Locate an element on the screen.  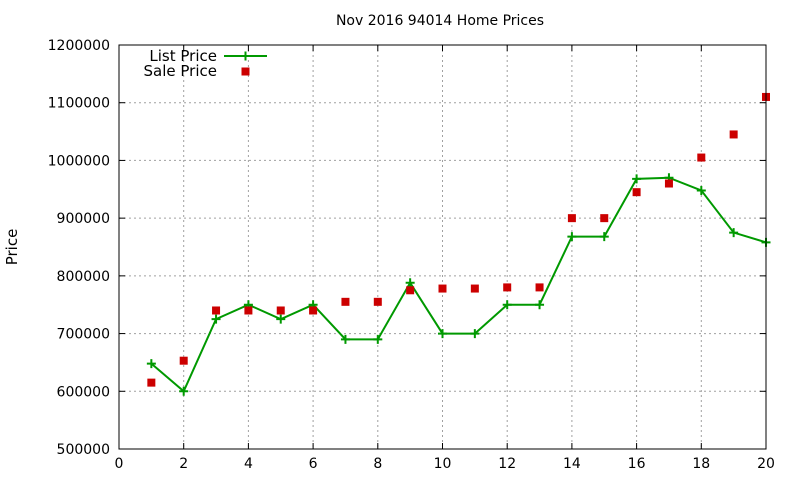
legend-label-list-price: List Price is located at coordinates (183, 56).